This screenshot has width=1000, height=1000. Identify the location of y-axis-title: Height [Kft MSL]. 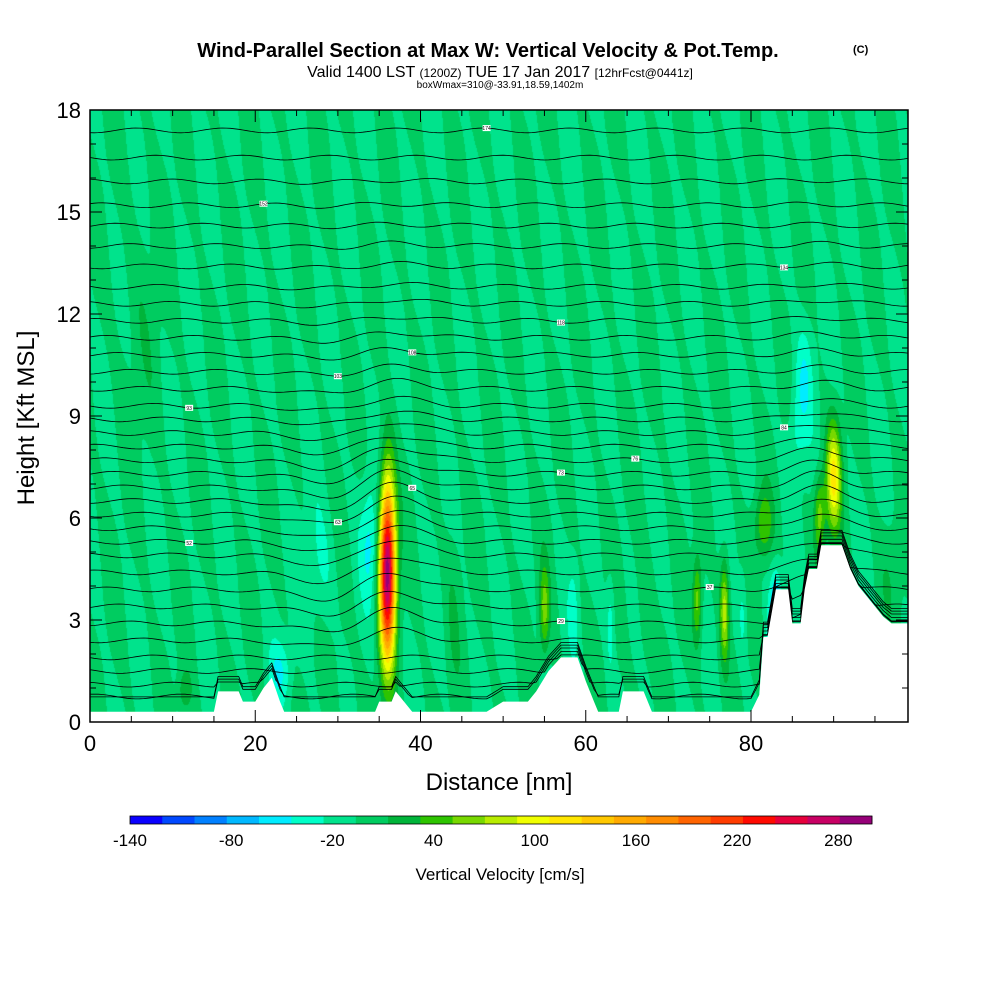
(26, 418).